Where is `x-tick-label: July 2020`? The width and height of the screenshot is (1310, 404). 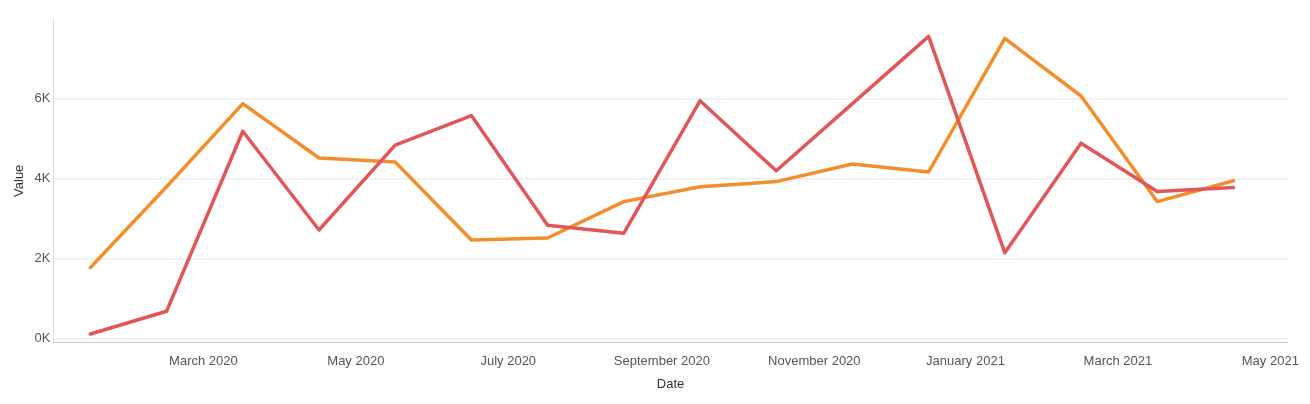
x-tick-label: July 2020 is located at coordinates (508, 361).